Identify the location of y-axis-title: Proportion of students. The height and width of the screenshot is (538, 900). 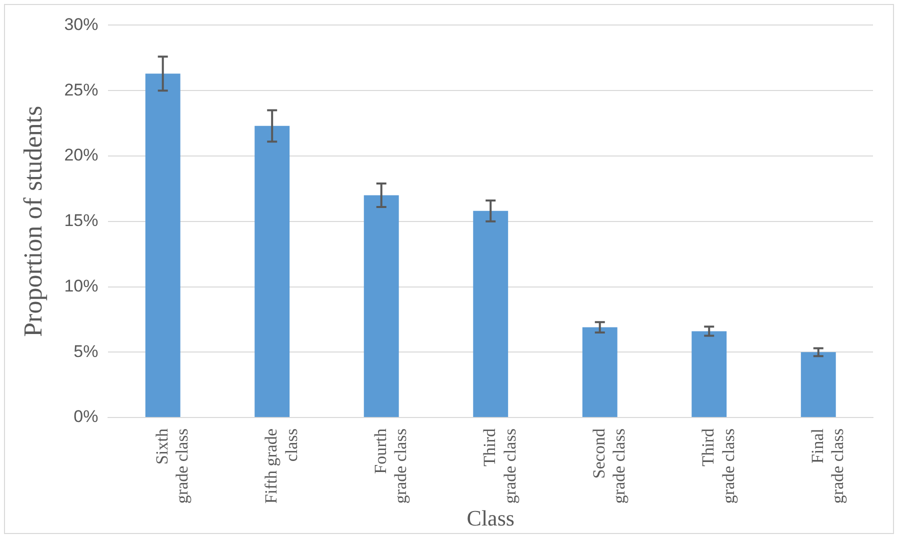
(33, 221).